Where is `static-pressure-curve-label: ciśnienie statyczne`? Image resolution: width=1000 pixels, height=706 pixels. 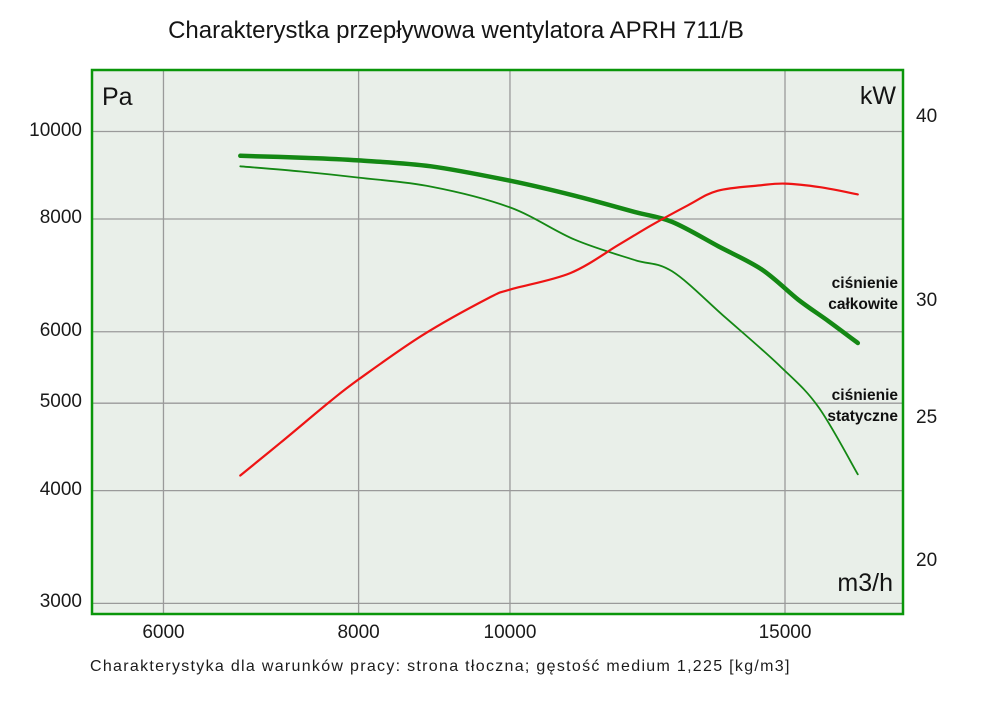
static-pressure-curve-label: ciśnienie statyczne is located at coordinates (862, 406).